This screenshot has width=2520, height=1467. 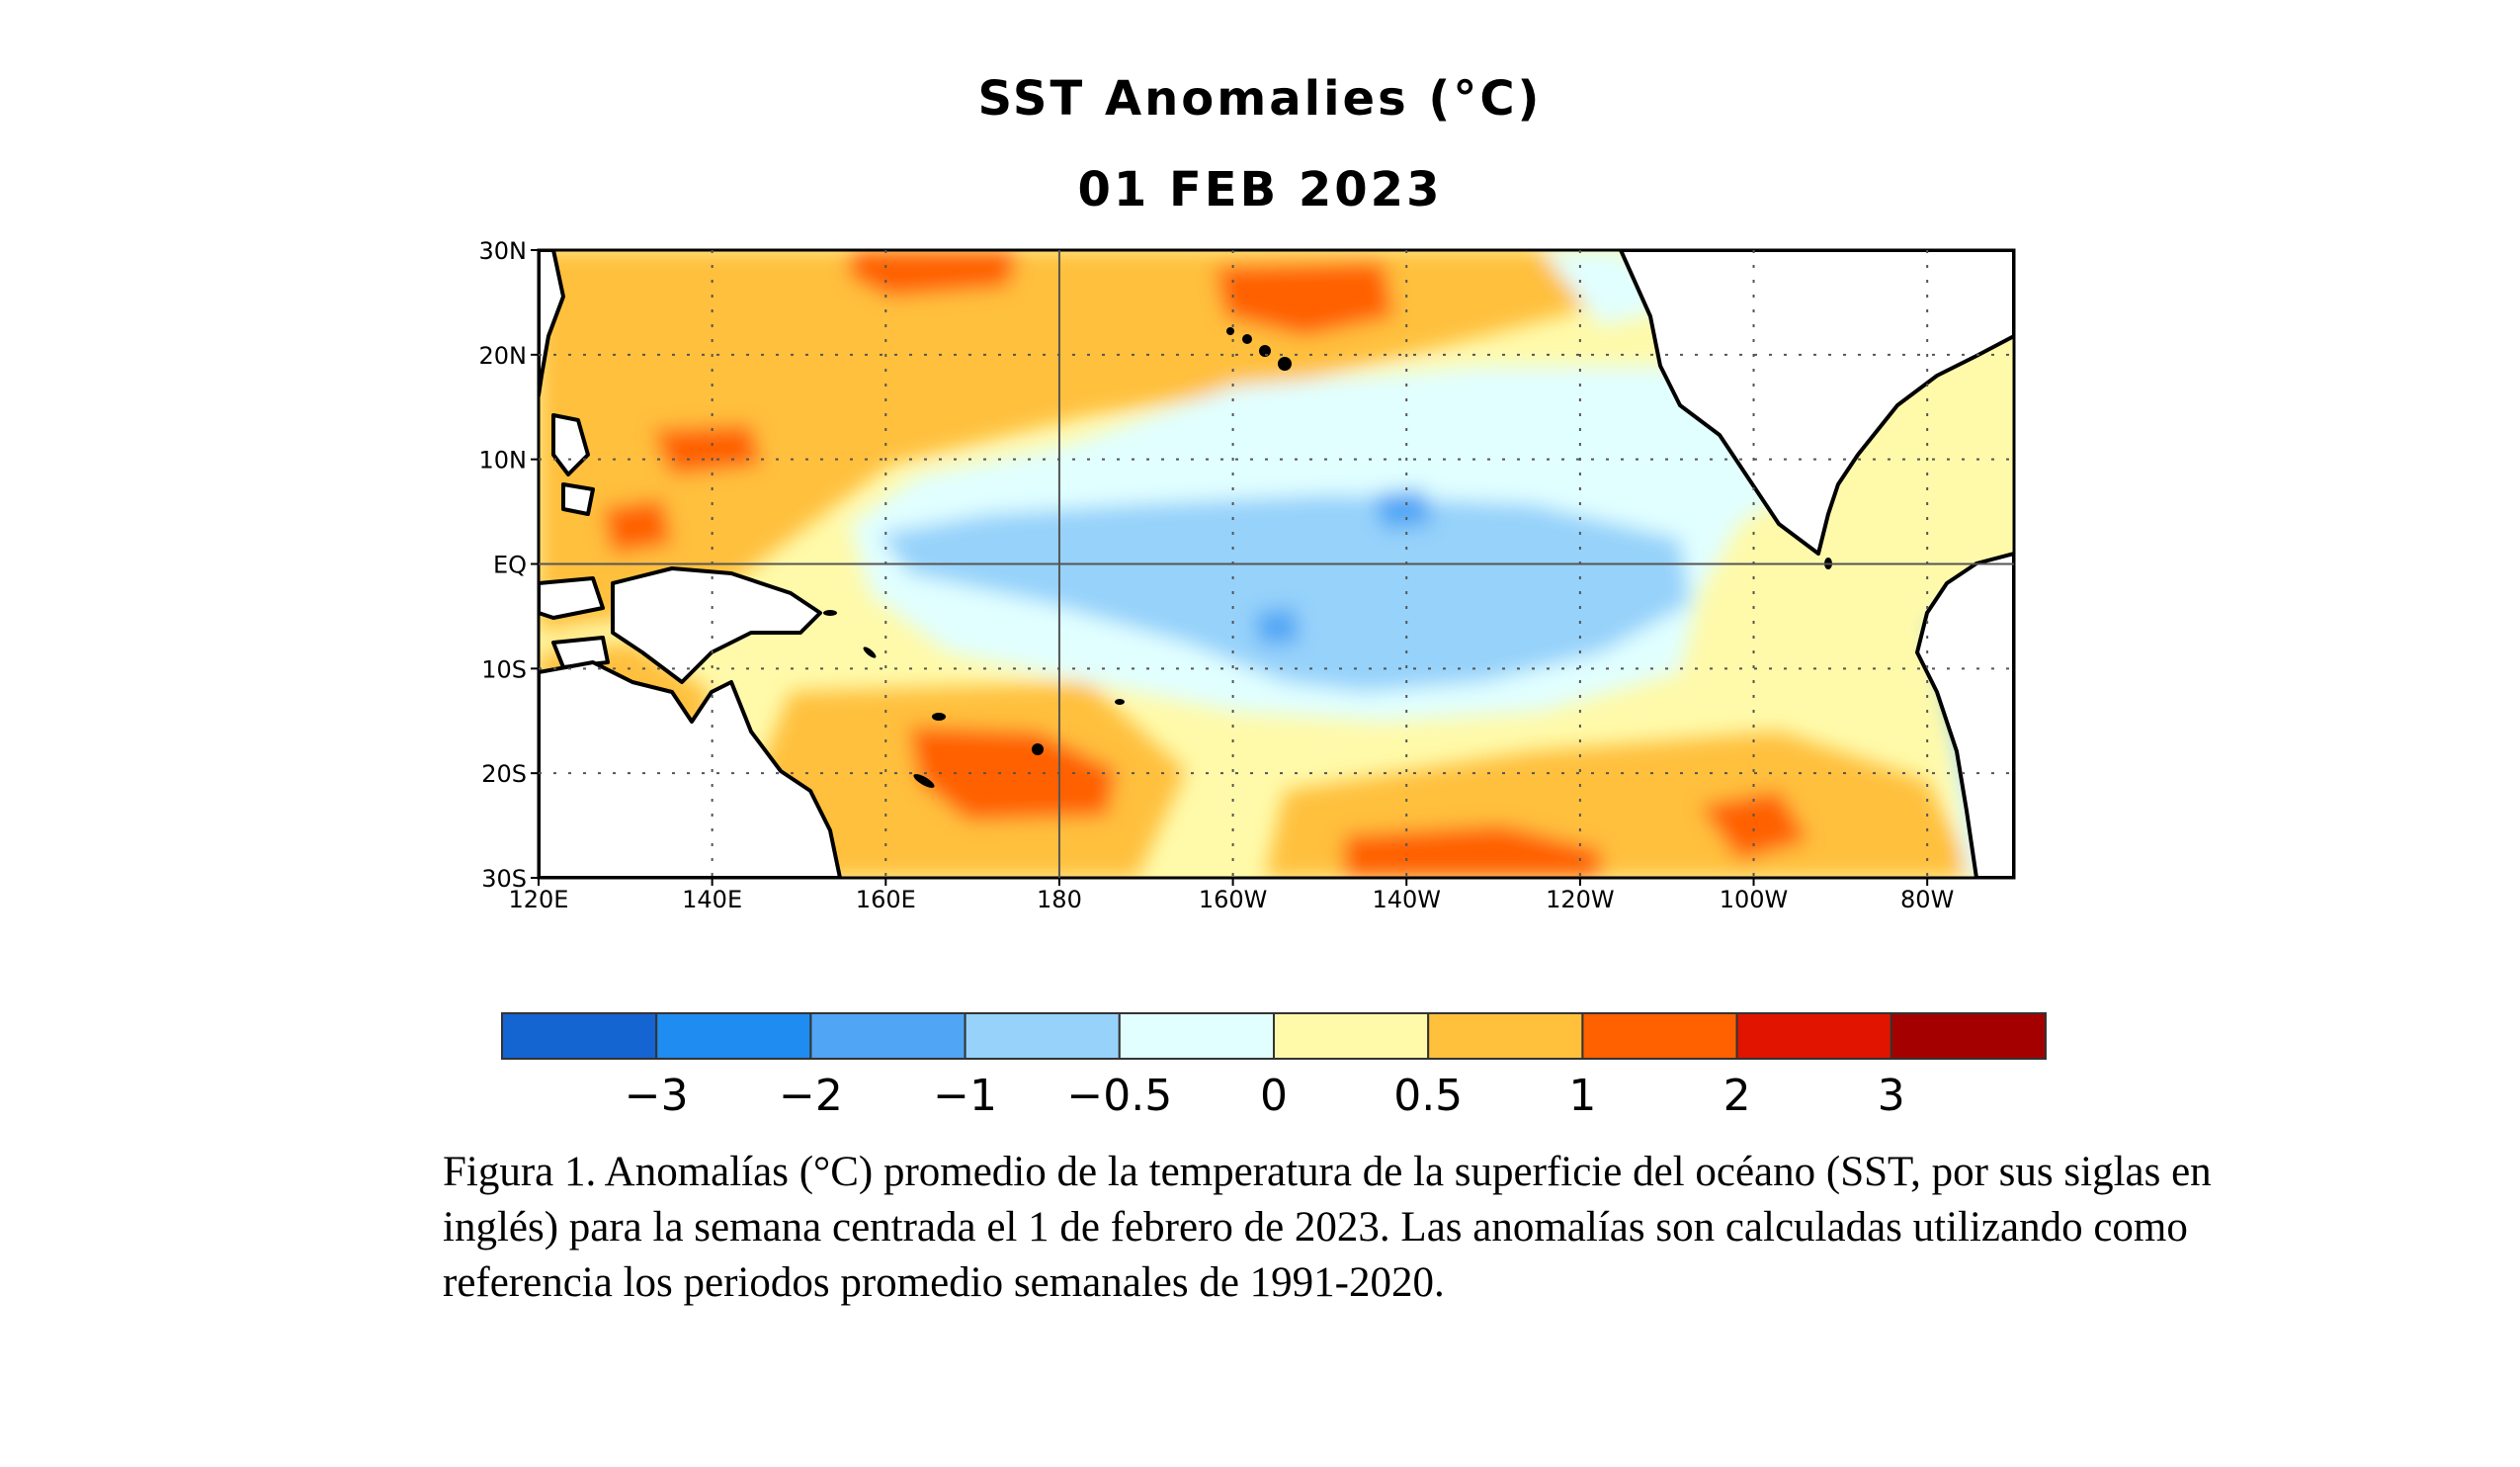 What do you see at coordinates (503, 356) in the screenshot?
I see `lat-tick-label: 20N` at bounding box center [503, 356].